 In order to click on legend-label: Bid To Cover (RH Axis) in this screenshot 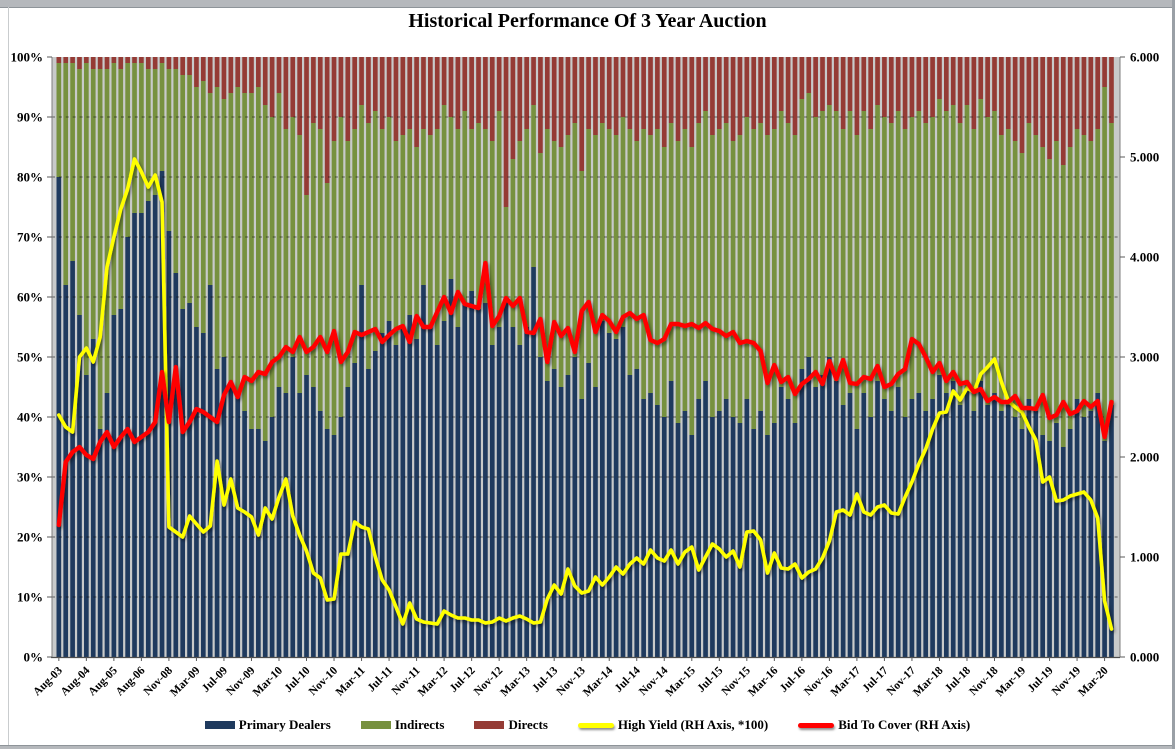, I will do `click(904, 724)`.